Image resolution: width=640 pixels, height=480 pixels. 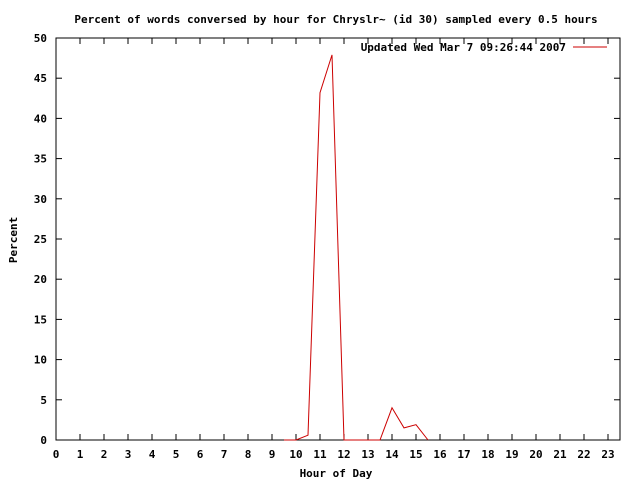 What do you see at coordinates (463, 47) in the screenshot?
I see `legend-label: Updated Wed Mar 7 09:26:44 2007` at bounding box center [463, 47].